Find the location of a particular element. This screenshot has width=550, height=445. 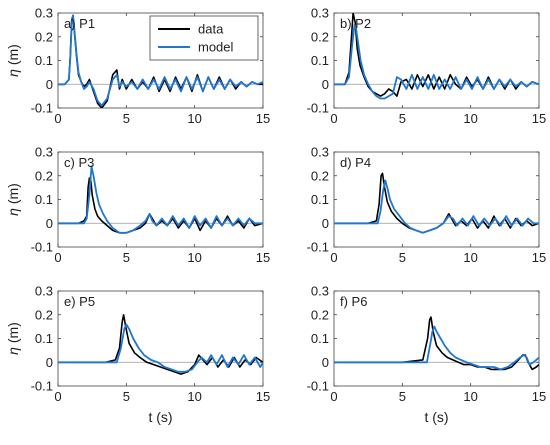

panel-3: 0 5 10 15-0.100.10.20.3c) P3η (m) is located at coordinates (137, 205).